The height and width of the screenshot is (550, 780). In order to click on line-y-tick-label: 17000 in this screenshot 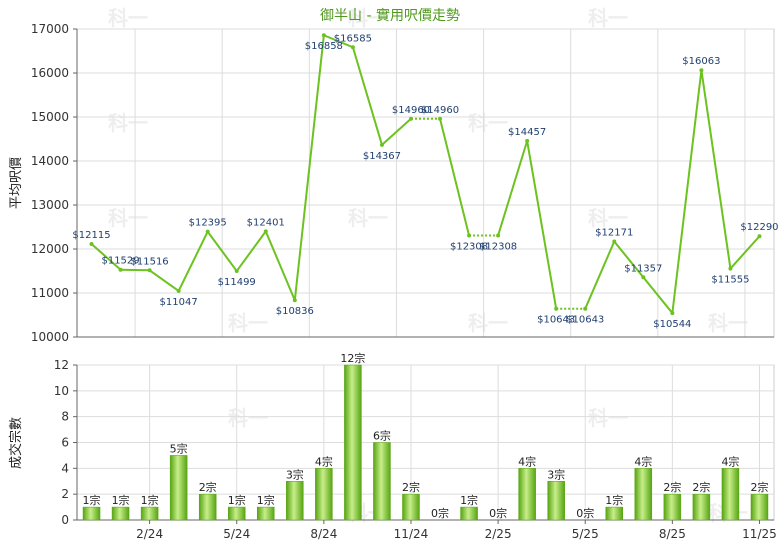, I will do `click(50, 29)`.